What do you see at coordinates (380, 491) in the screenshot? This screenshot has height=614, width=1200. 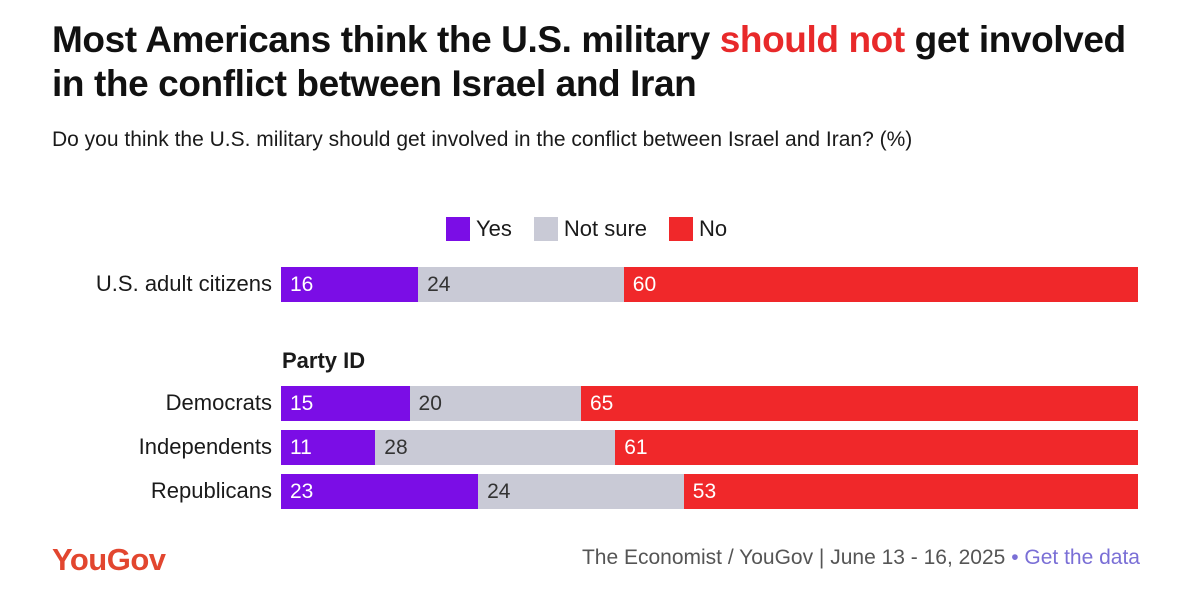 I see `bar-segment-yes-republicans: 23` at bounding box center [380, 491].